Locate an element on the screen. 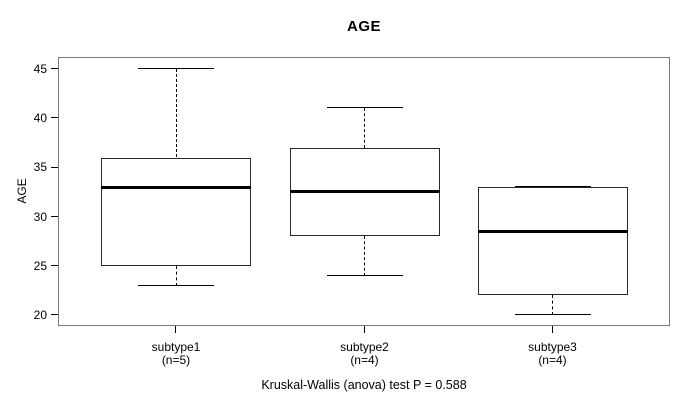 This screenshot has height=400, width=700. stat-test-caption: Kruskal-Wallis (anova) test P = 0.588 is located at coordinates (364, 385).